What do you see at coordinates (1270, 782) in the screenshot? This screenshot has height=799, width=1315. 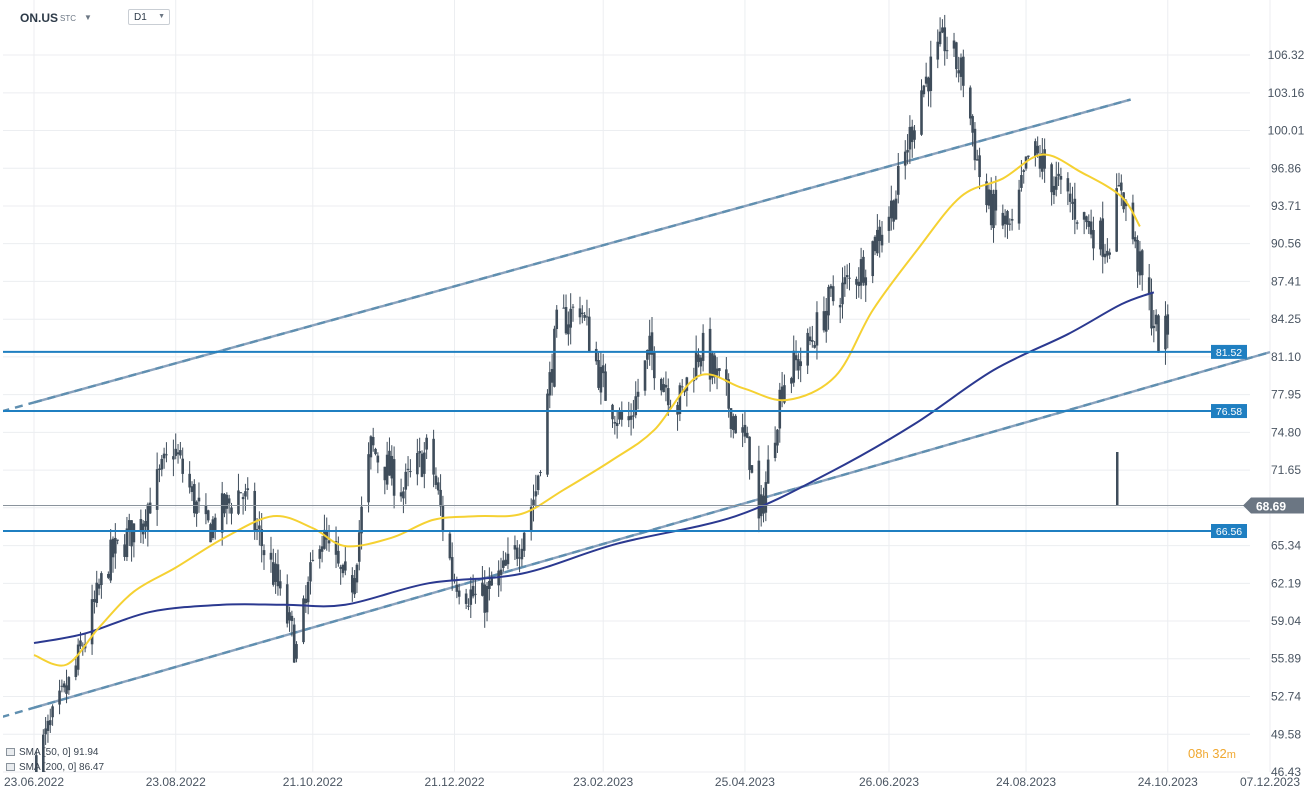 I see `x-tick-label: 07.12.2023` at bounding box center [1270, 782].